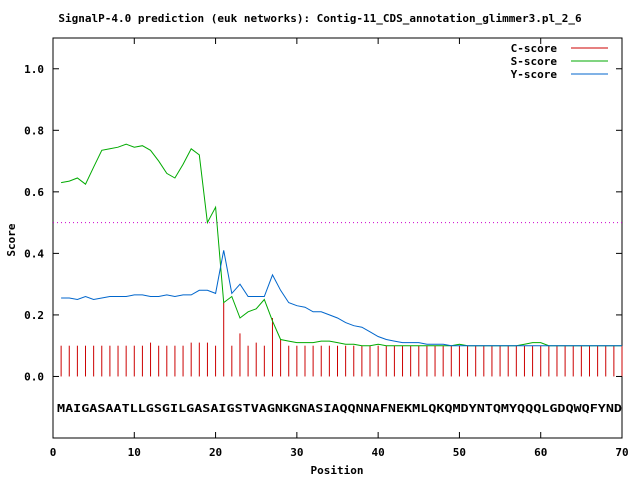 This screenshot has width=640, height=480. I want to click on legend-label-y-score: Y-score, so click(534, 74).